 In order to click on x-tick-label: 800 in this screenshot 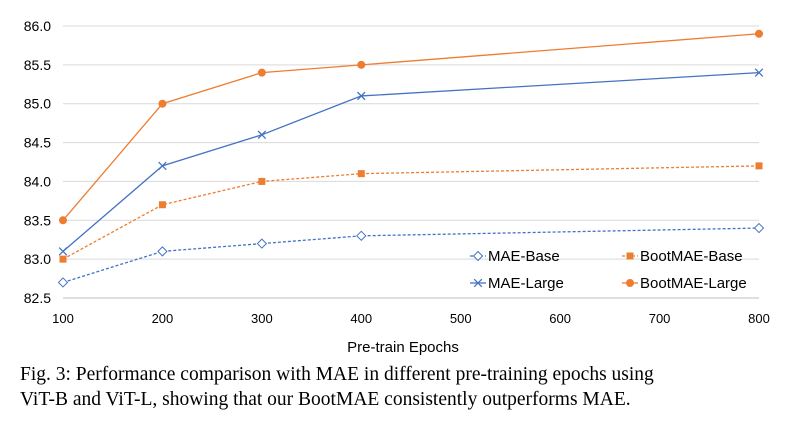, I will do `click(759, 318)`.